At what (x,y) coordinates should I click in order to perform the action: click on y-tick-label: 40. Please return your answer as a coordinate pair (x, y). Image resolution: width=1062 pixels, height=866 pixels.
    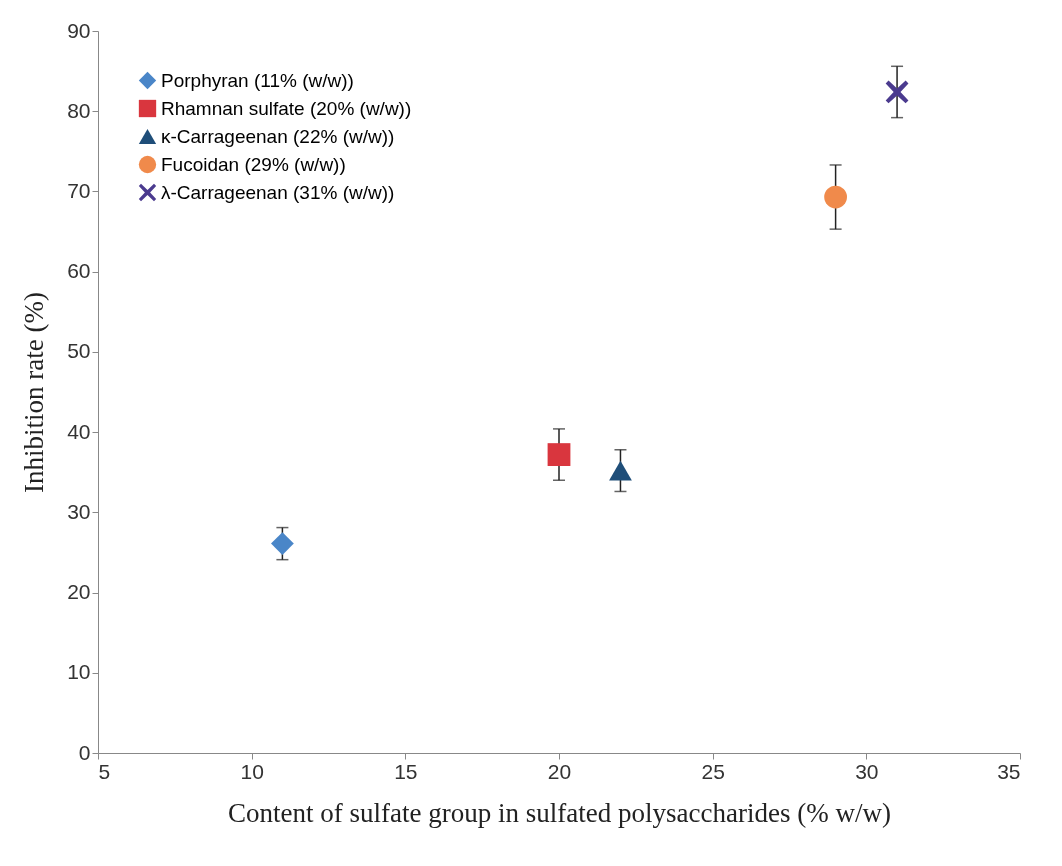
    Looking at the image, I should click on (79, 431).